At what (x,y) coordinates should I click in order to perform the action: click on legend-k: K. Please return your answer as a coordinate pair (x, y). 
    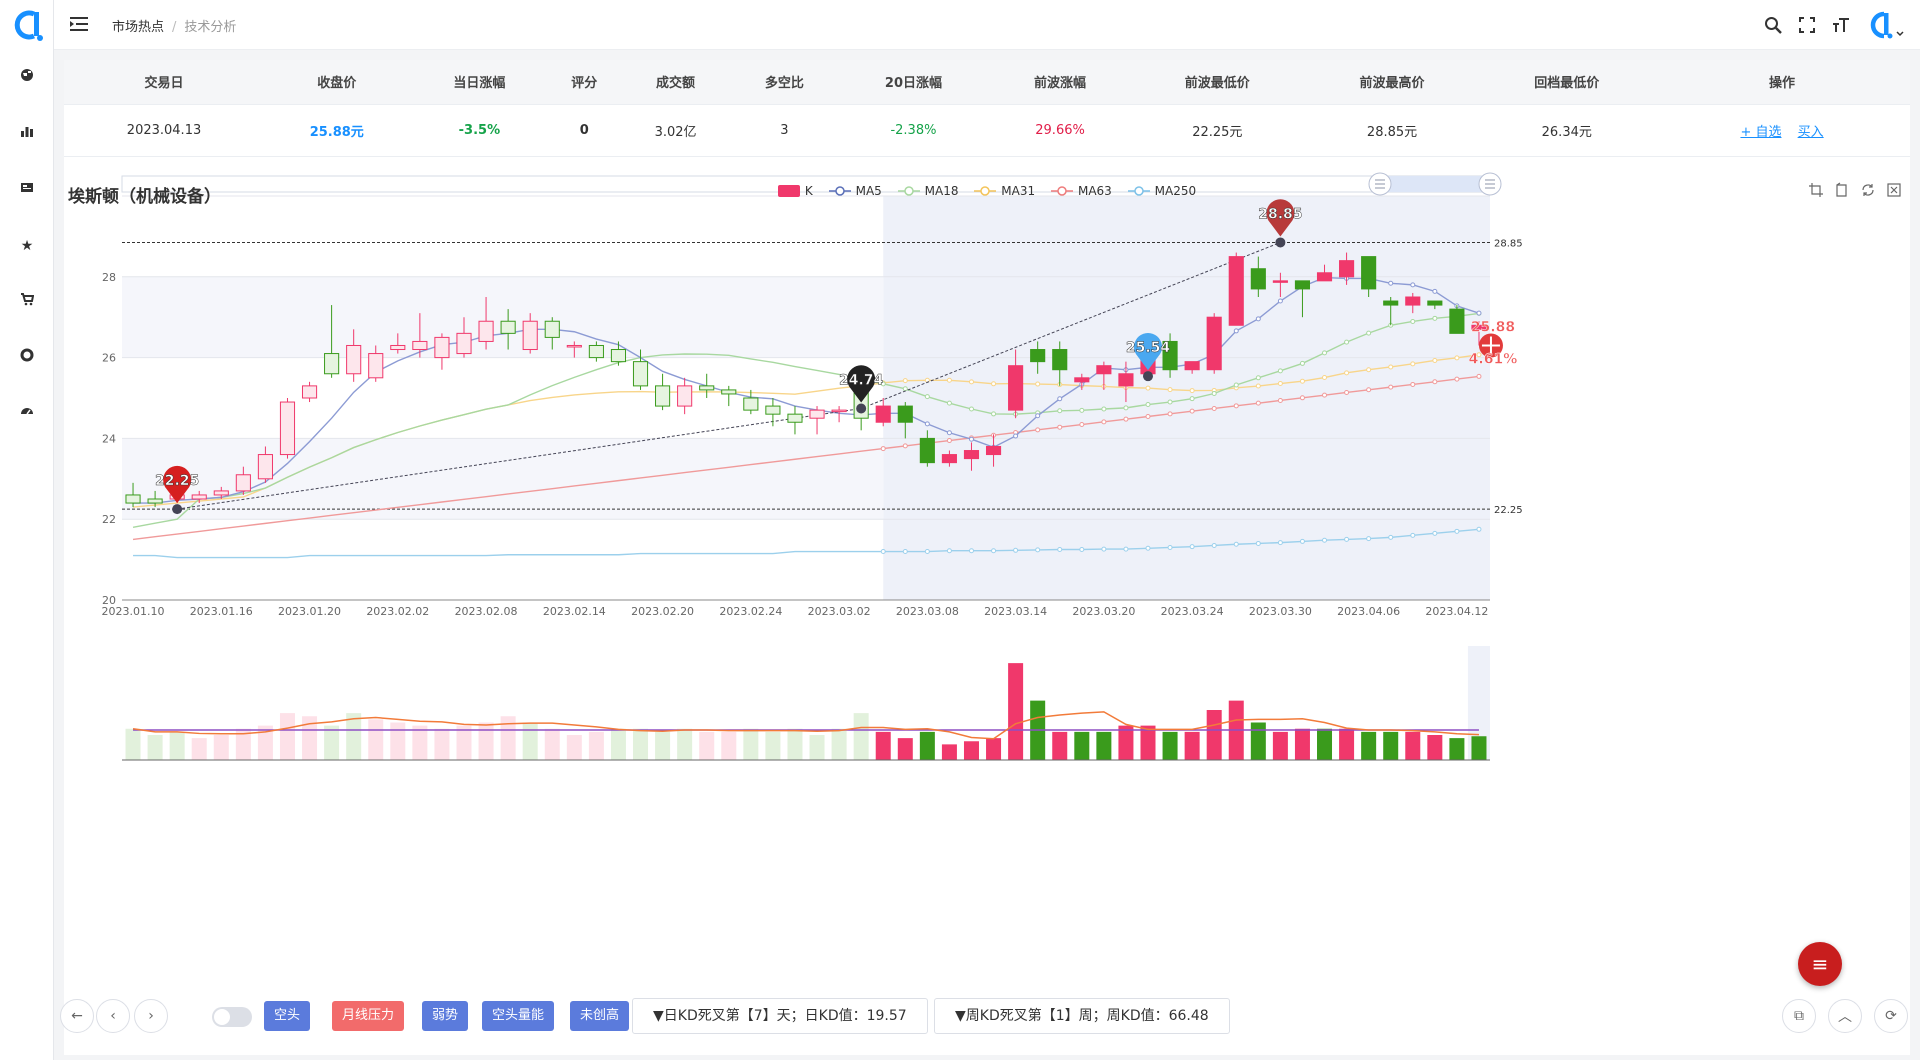
    Looking at the image, I should click on (795, 191).